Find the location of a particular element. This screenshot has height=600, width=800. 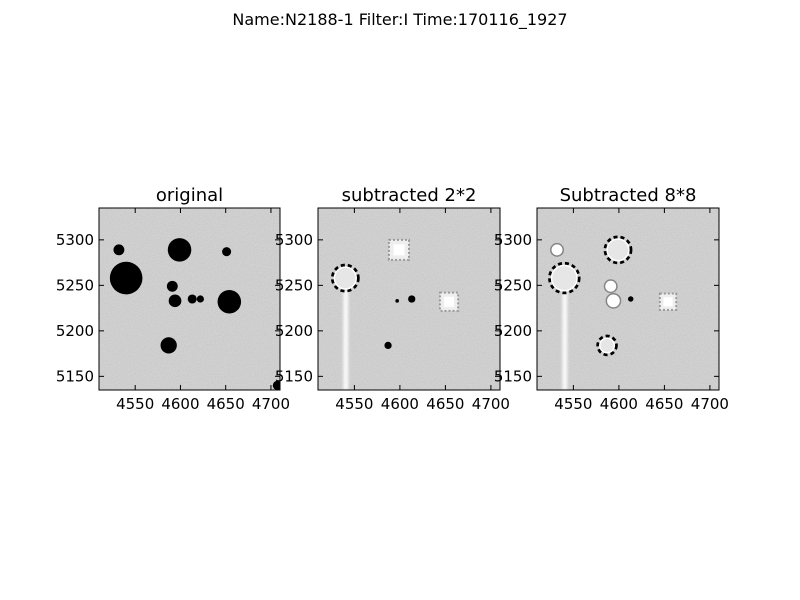

panel-title: subtracted 2*2 is located at coordinates (409, 195).